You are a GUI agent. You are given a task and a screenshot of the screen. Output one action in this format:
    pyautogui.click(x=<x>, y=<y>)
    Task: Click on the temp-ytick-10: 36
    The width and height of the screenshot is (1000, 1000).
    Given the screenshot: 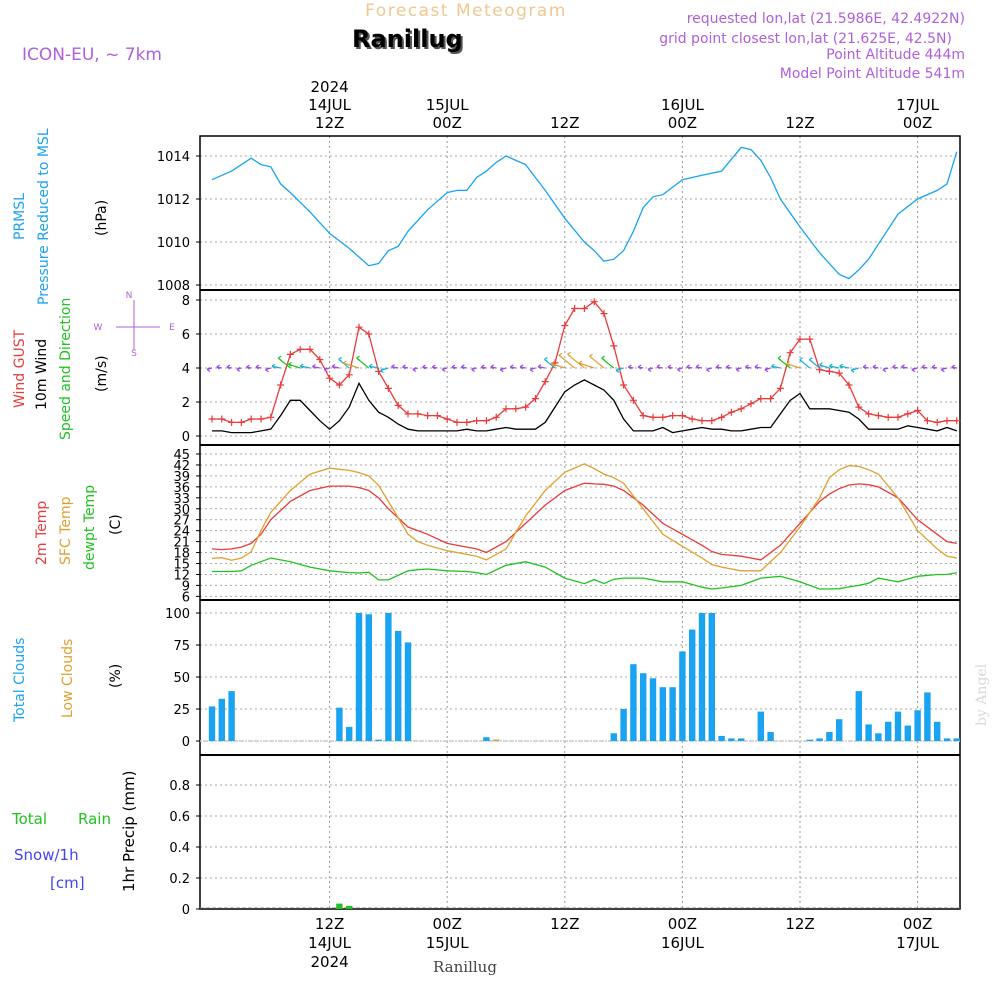 What is the action you would take?
    pyautogui.click(x=181, y=488)
    